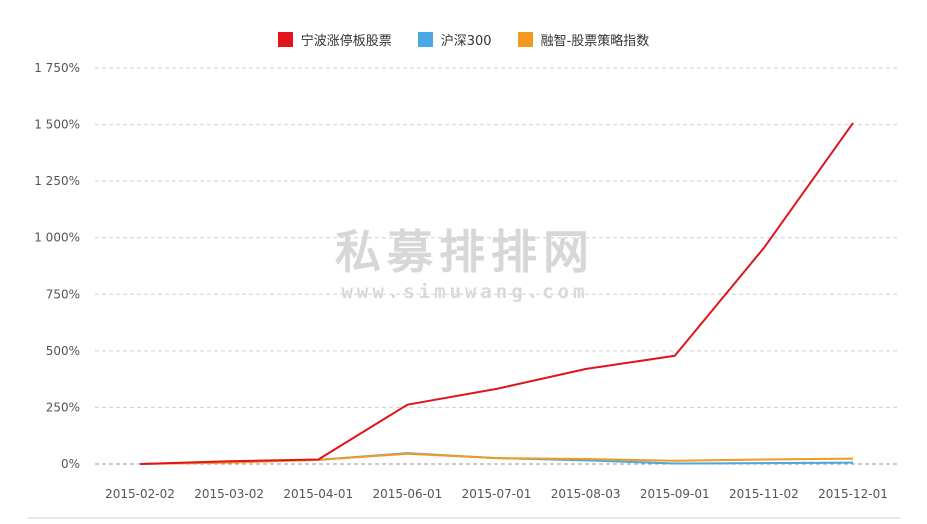 This screenshot has height=524, width=927. What do you see at coordinates (675, 494) in the screenshot?
I see `x-tick-label: 2015-09-01` at bounding box center [675, 494].